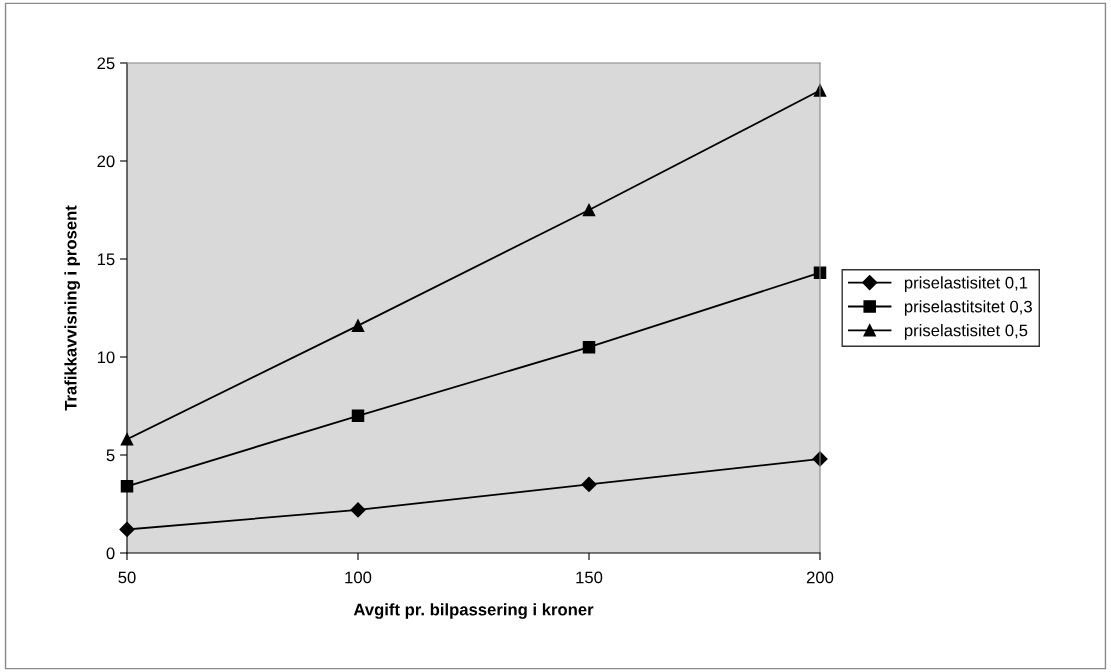 Image resolution: width=1111 pixels, height=672 pixels. I want to click on x-tick-label: 50, so click(127, 577).